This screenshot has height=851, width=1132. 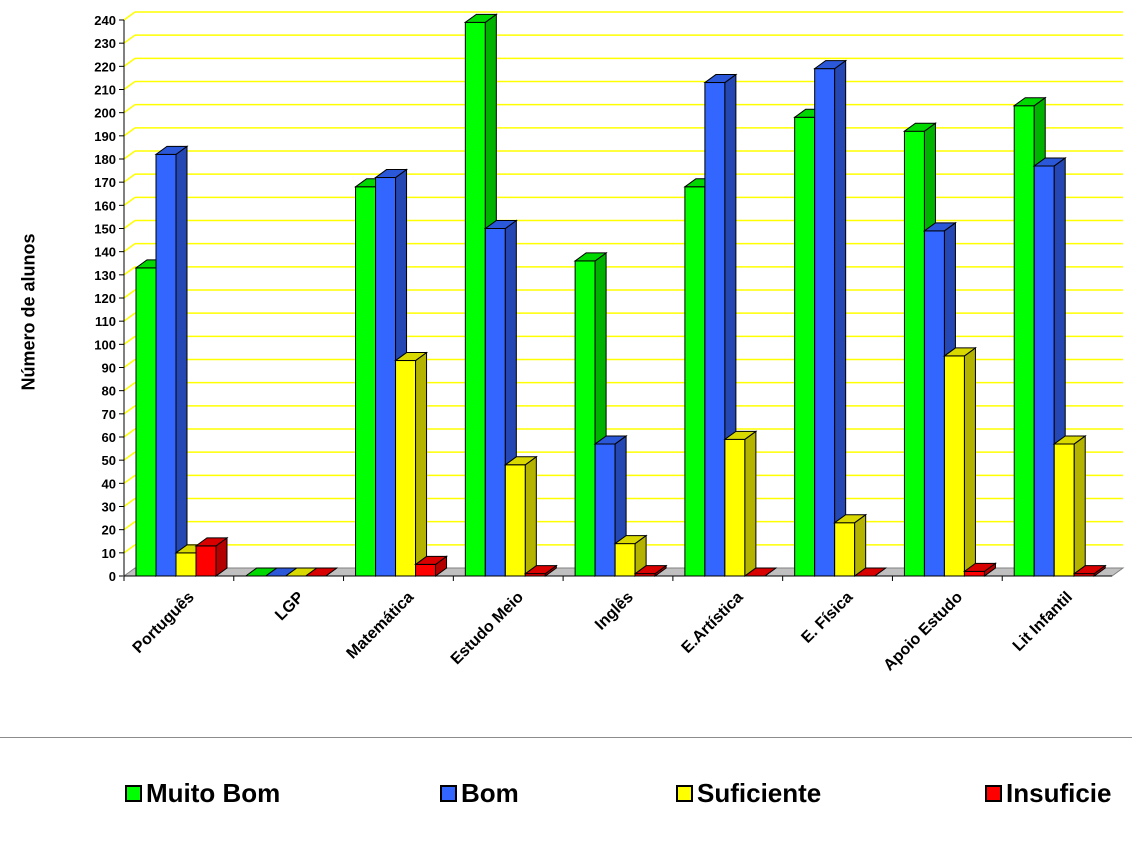 What do you see at coordinates (109, 391) in the screenshot?
I see `y-tick-label: 80` at bounding box center [109, 391].